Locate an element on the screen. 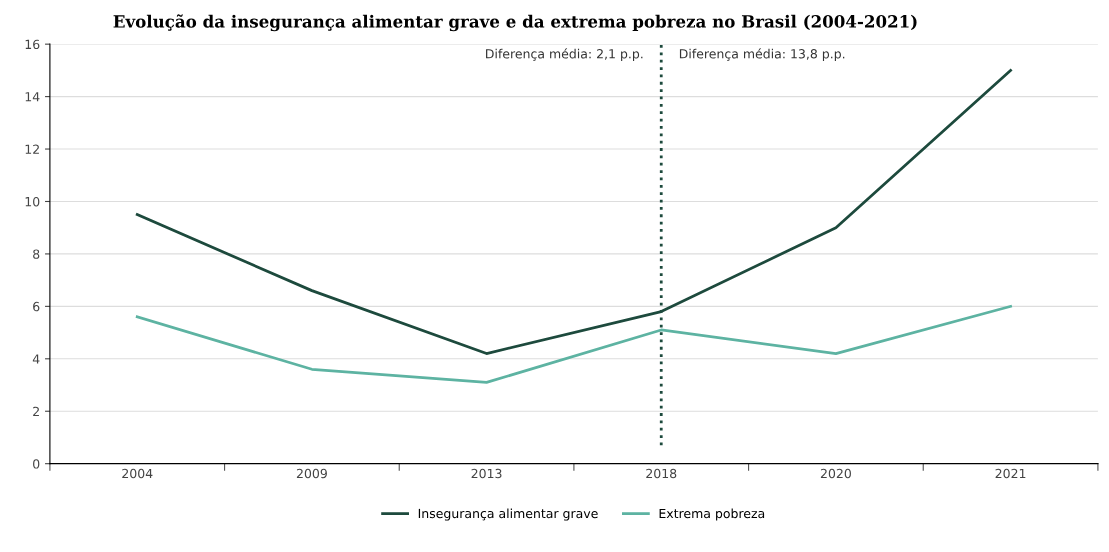 The image size is (1109, 552). x-tick-label: 2009 is located at coordinates (311, 473).